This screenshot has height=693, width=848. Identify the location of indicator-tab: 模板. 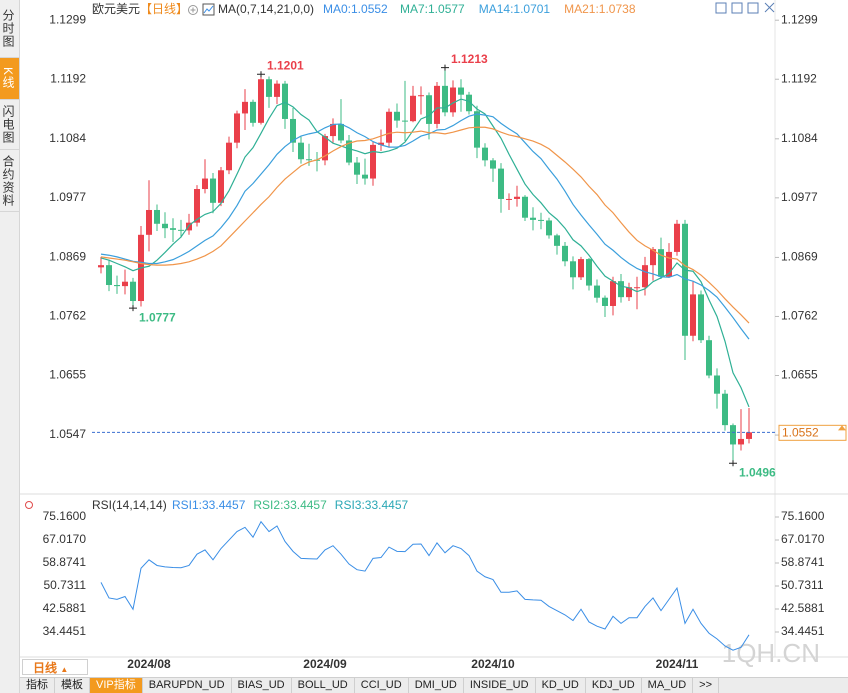
(72, 685).